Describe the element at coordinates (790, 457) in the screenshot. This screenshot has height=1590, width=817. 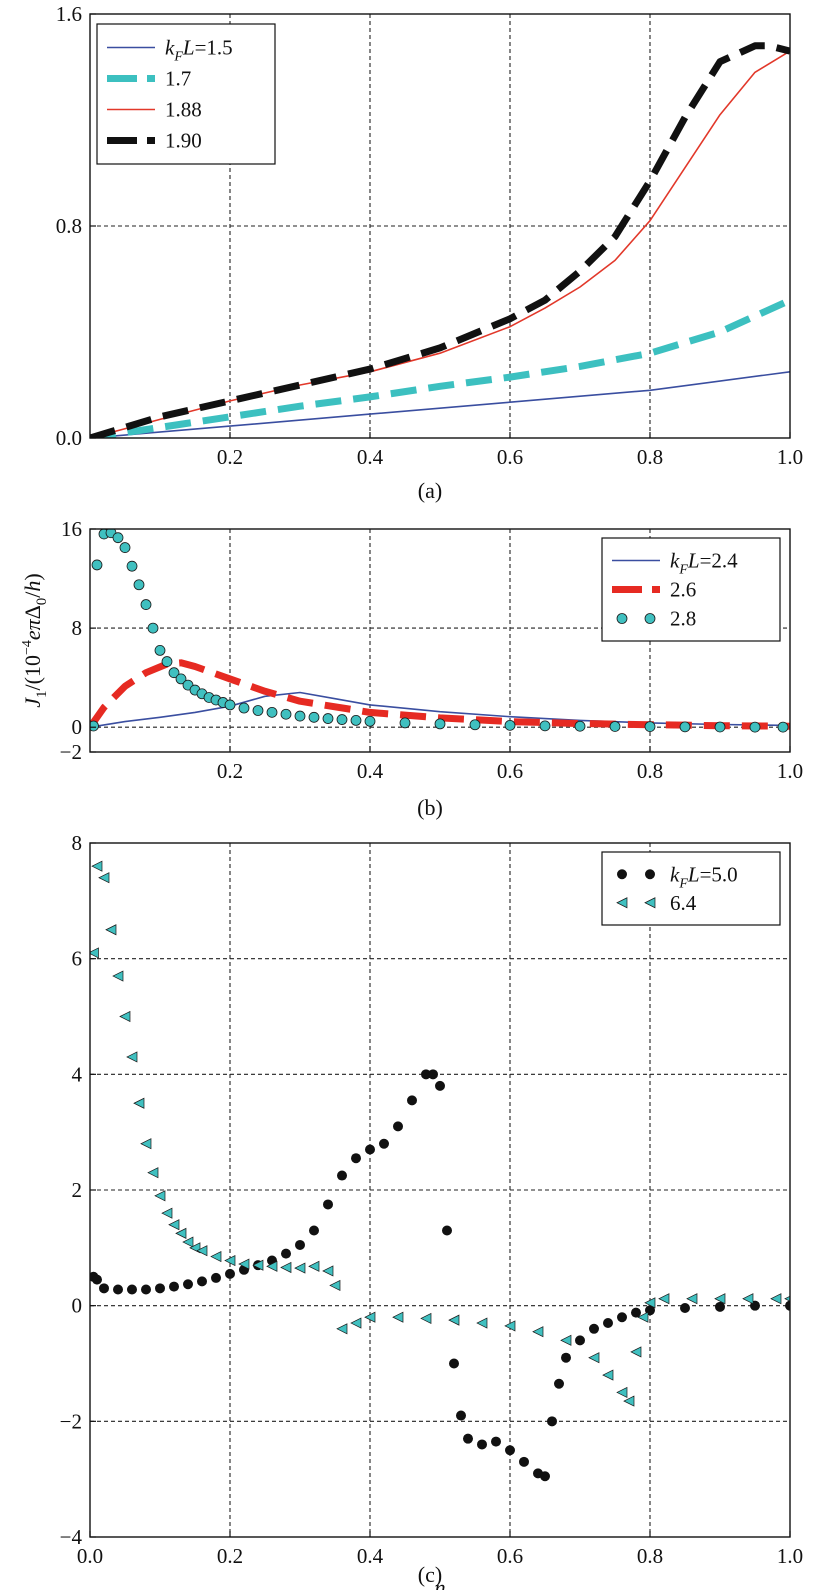
I see `x-tick-label: 1.0` at that location.